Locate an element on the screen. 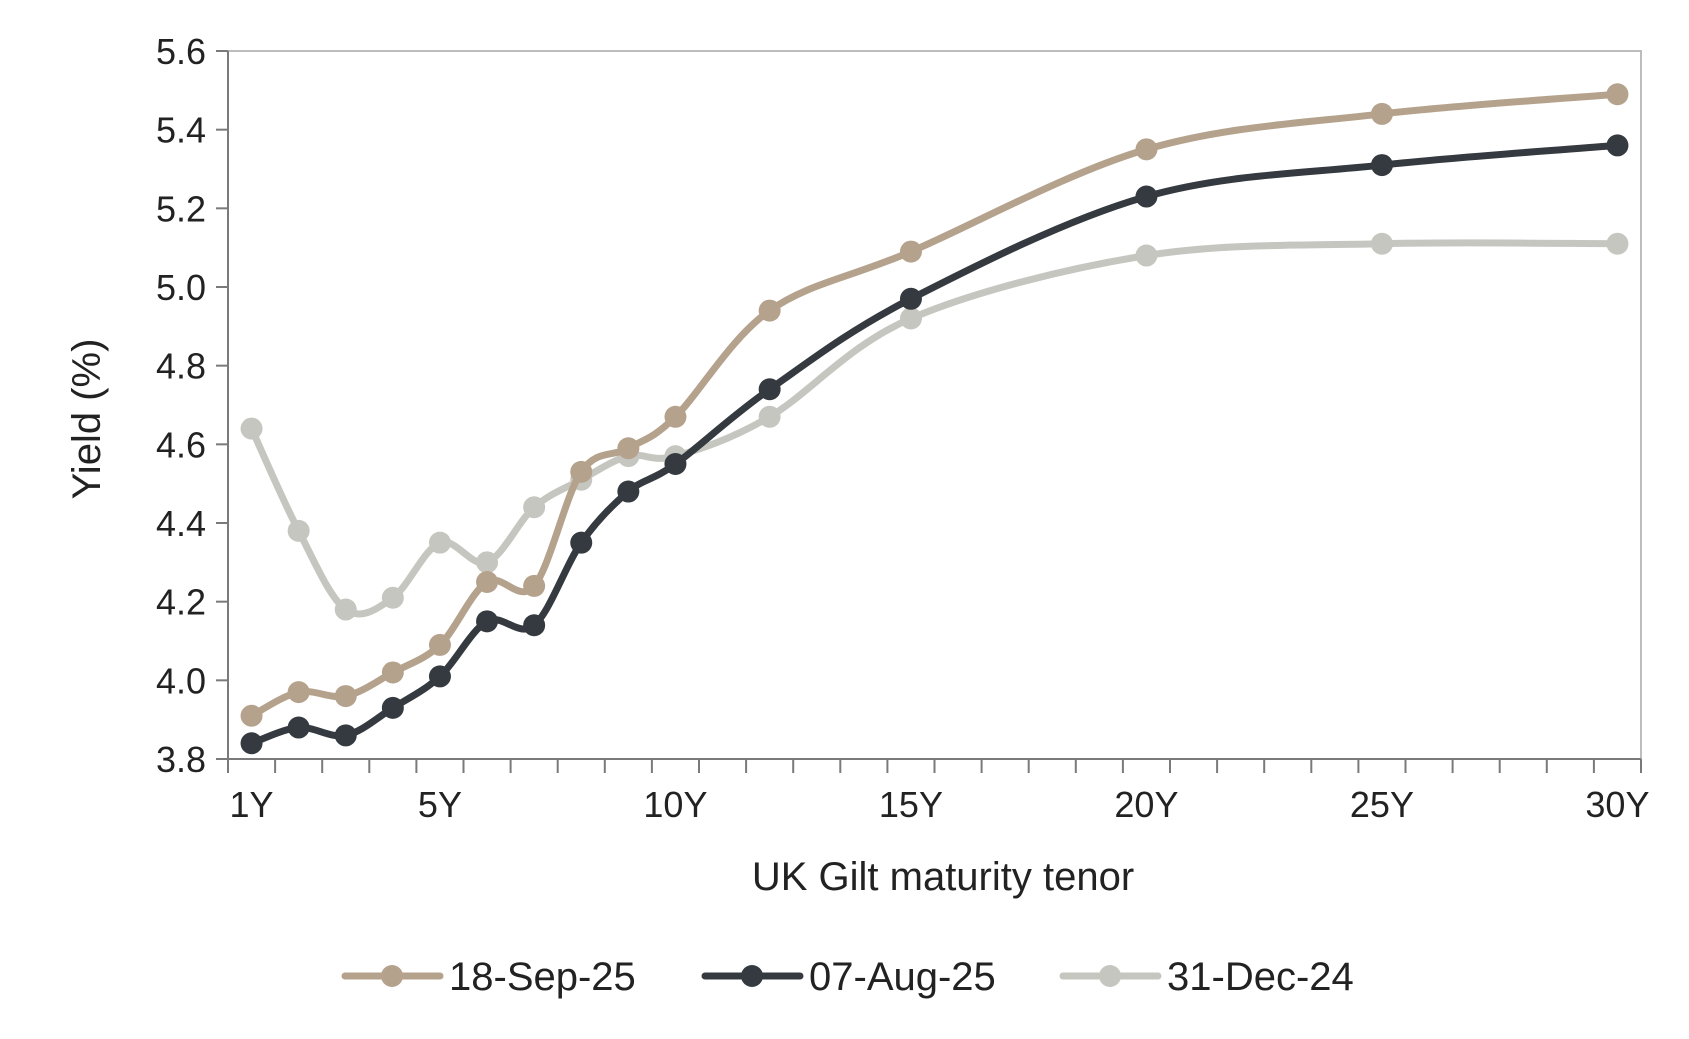  x-axis: 1Y 5Y 10Y 15Y 20Y 25Y 30Y is located at coordinates (938, 792).